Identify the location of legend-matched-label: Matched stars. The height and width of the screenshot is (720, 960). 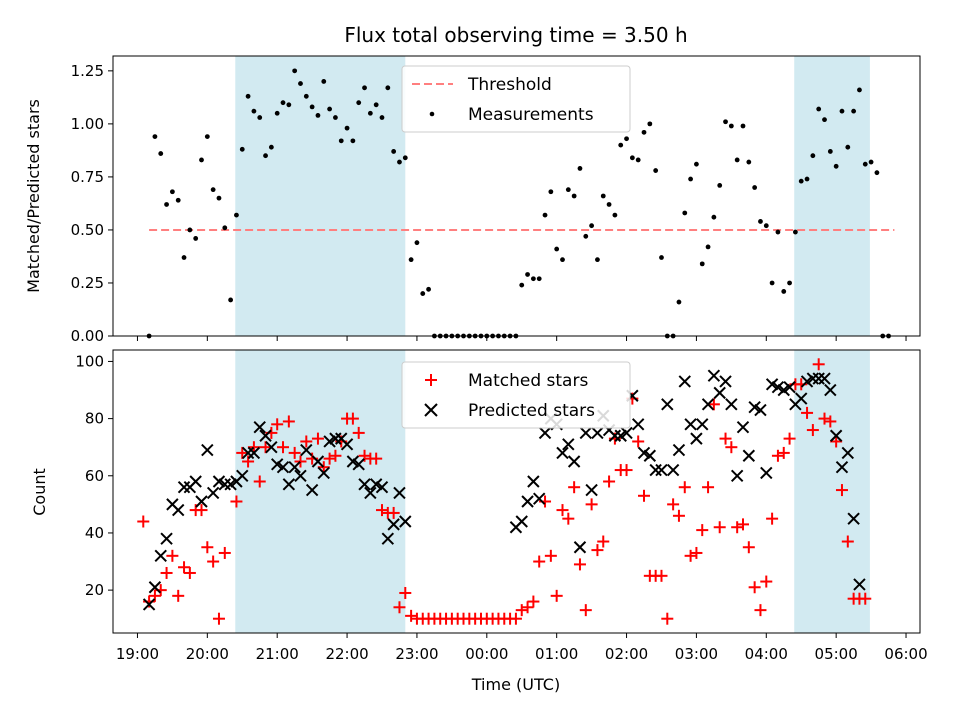
(528, 381).